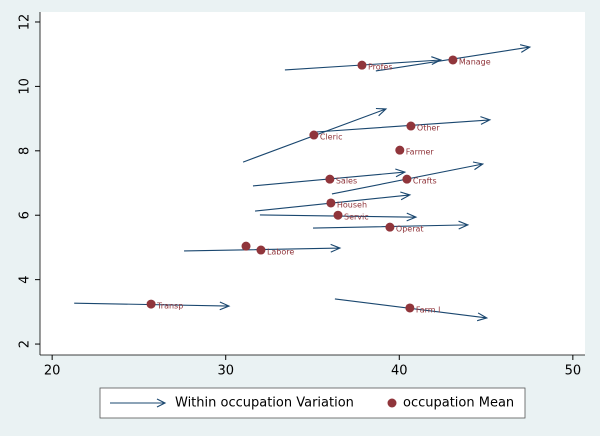 This screenshot has height=436, width=600. Describe the element at coordinates (138, 403) in the screenshot. I see `legend-arrow` at that location.